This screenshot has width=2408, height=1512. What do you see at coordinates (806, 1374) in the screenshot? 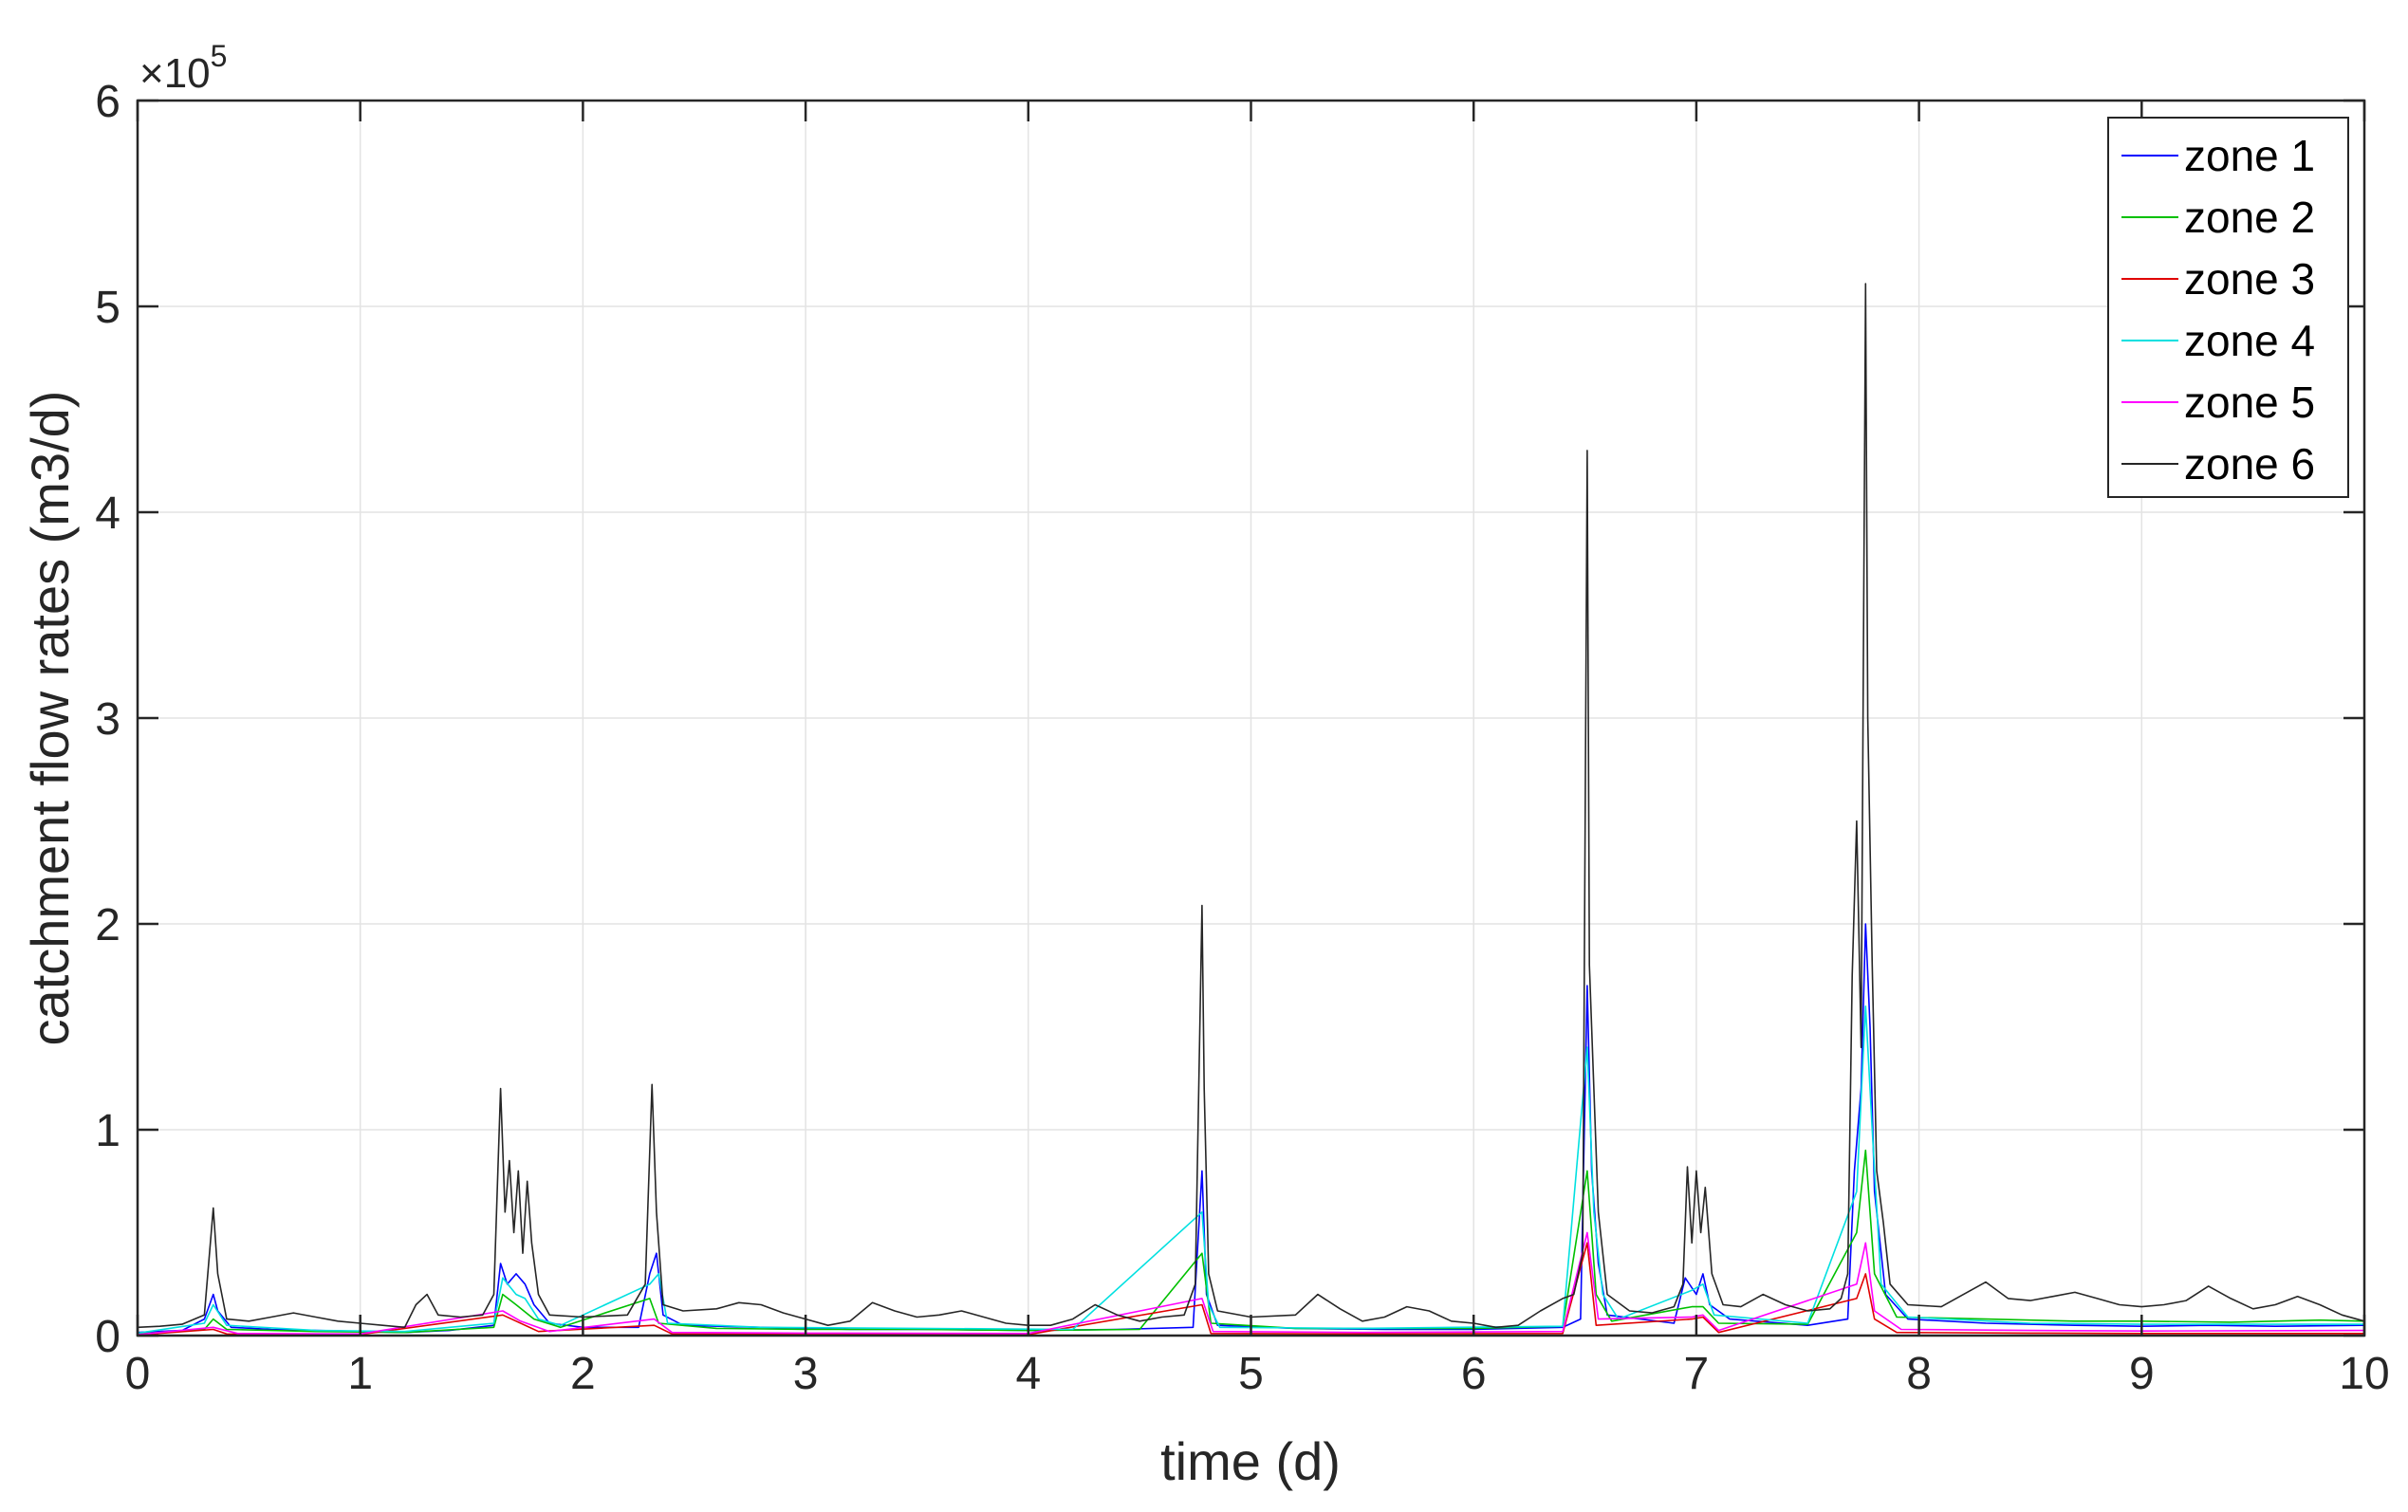
I see `x-tick-label: 3` at bounding box center [806, 1374].